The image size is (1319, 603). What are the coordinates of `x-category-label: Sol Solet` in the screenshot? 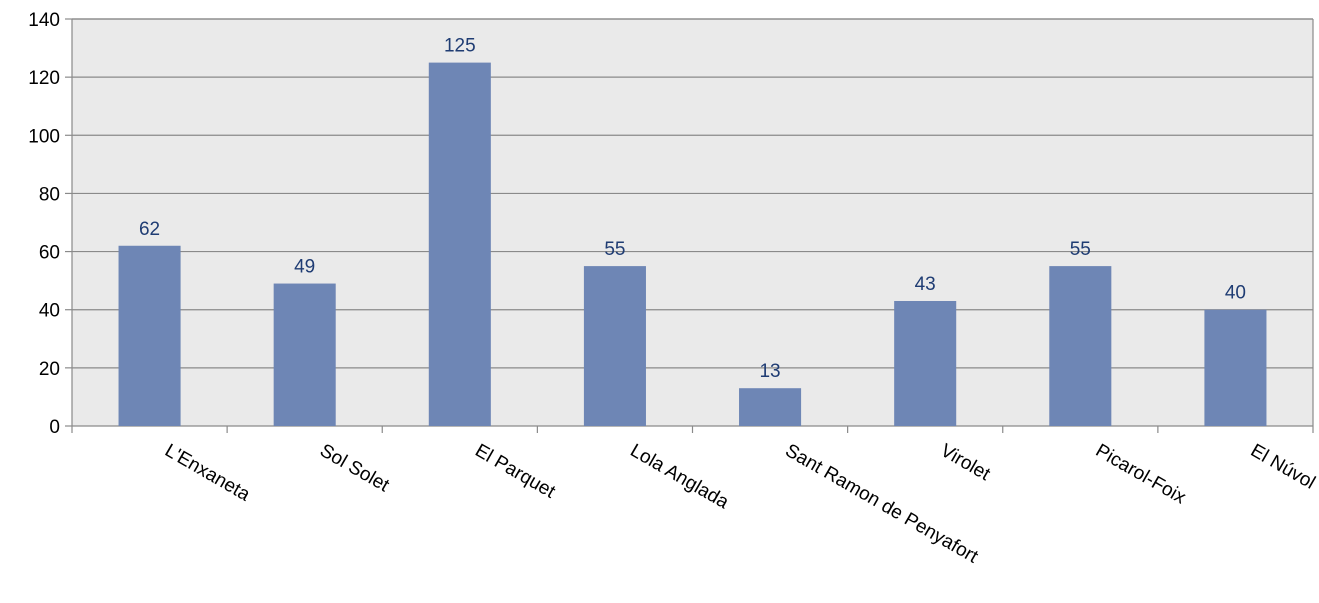 It's located at (354, 468).